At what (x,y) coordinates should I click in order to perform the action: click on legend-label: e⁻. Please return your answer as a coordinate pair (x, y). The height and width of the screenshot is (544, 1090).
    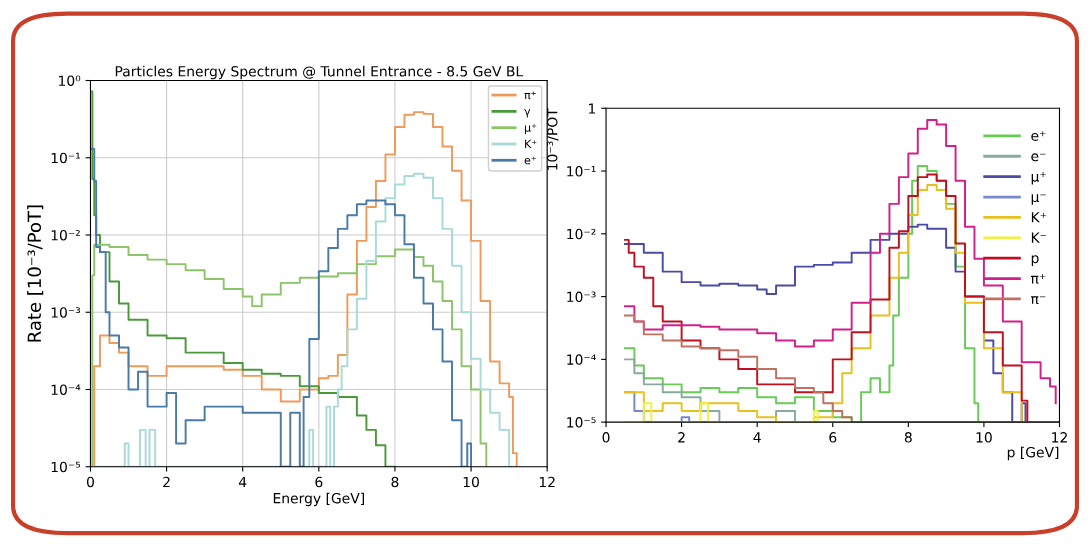
    Looking at the image, I should click on (1038, 157).